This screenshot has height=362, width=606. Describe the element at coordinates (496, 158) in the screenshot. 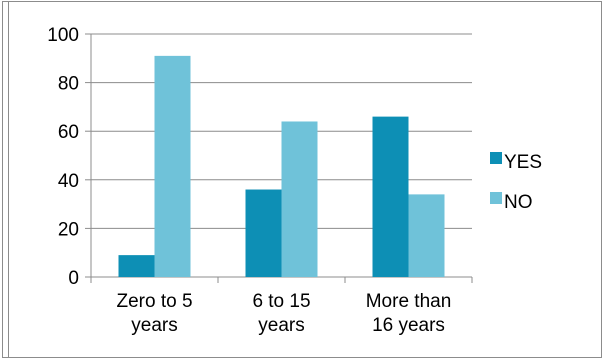

I see `legend-swatch-yes` at that location.